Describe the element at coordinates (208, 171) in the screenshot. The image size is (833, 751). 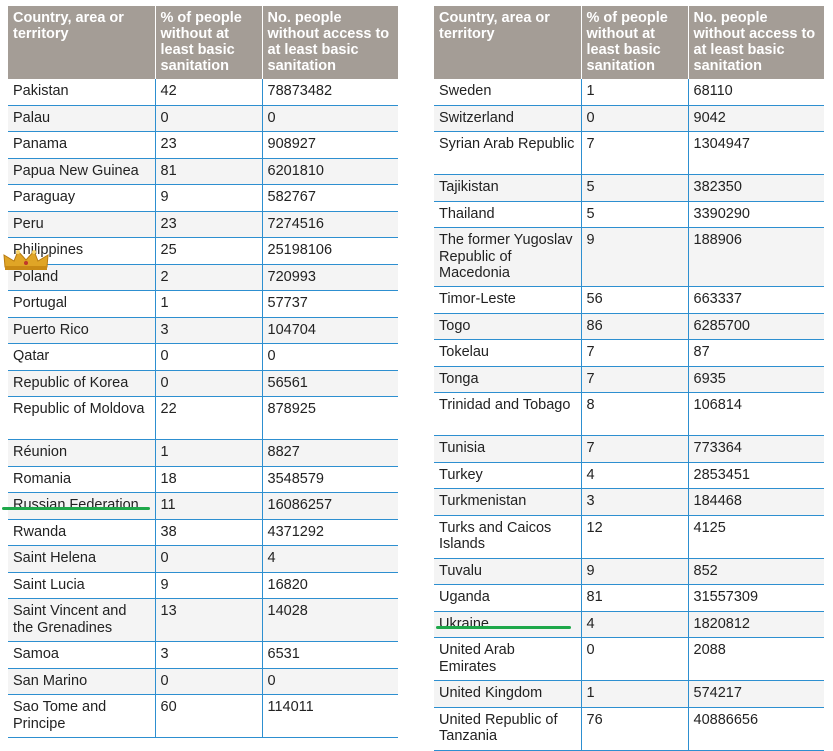
I see `percent-cell: 81` at that location.